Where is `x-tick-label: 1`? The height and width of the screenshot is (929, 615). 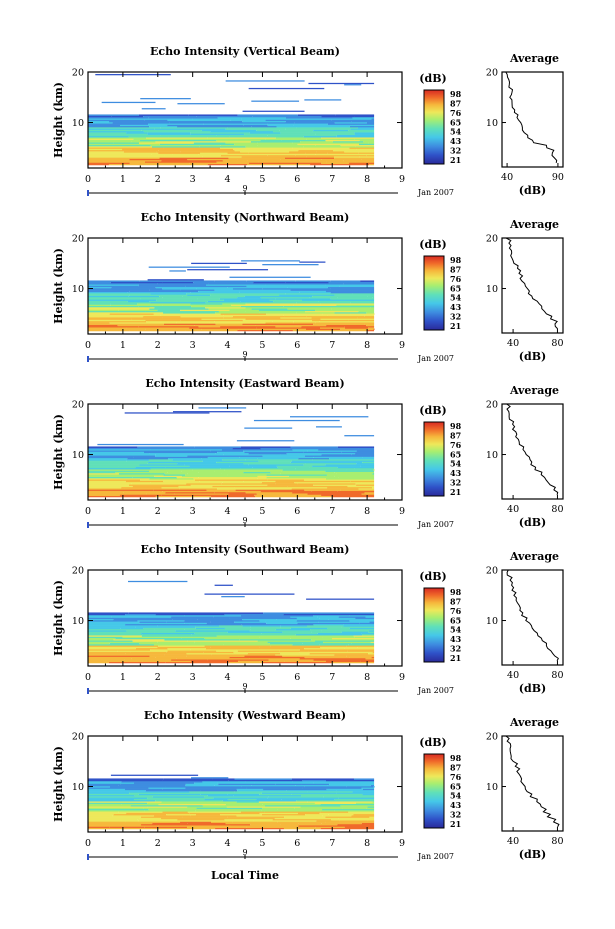
x-tick-label: 1 is located at coordinates (123, 843).